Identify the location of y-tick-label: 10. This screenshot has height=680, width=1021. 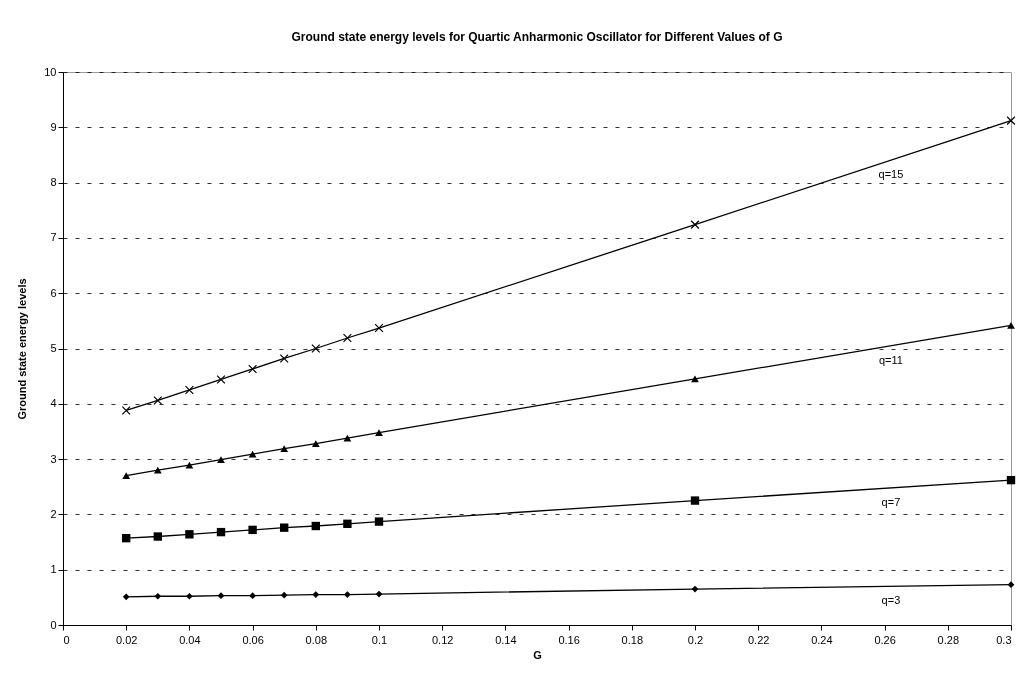
(50, 71).